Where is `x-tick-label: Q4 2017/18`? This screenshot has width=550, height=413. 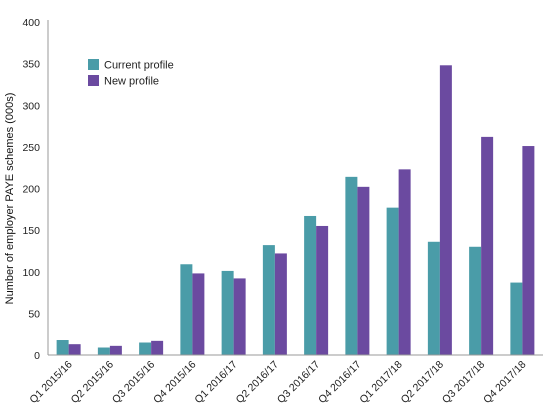 x-tick-label: Q4 2017/18 is located at coordinates (504, 382).